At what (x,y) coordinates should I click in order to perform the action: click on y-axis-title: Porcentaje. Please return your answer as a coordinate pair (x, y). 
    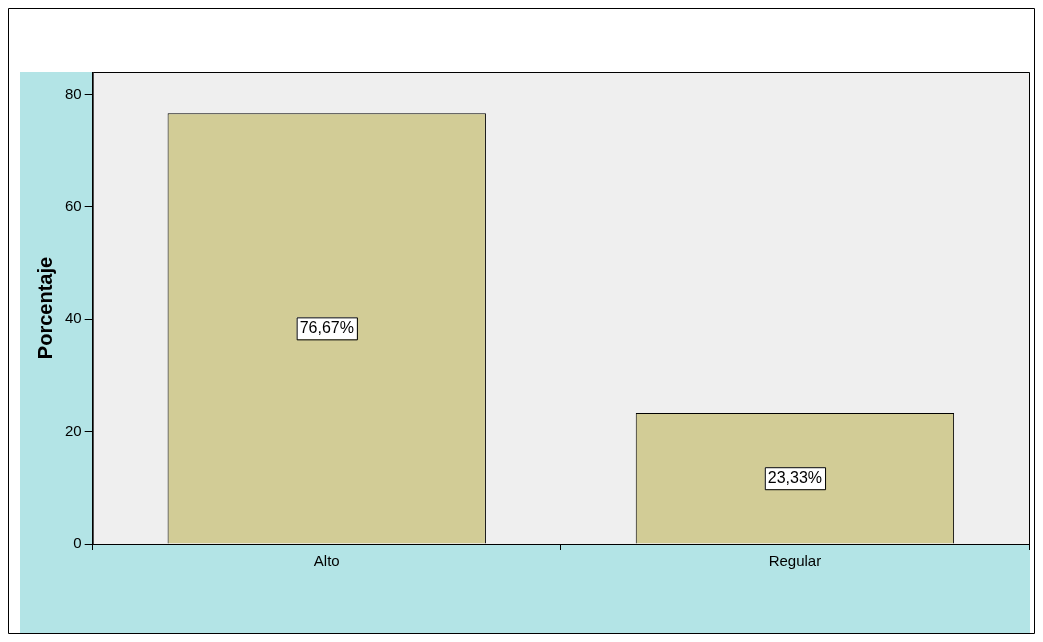
    Looking at the image, I should click on (44, 308).